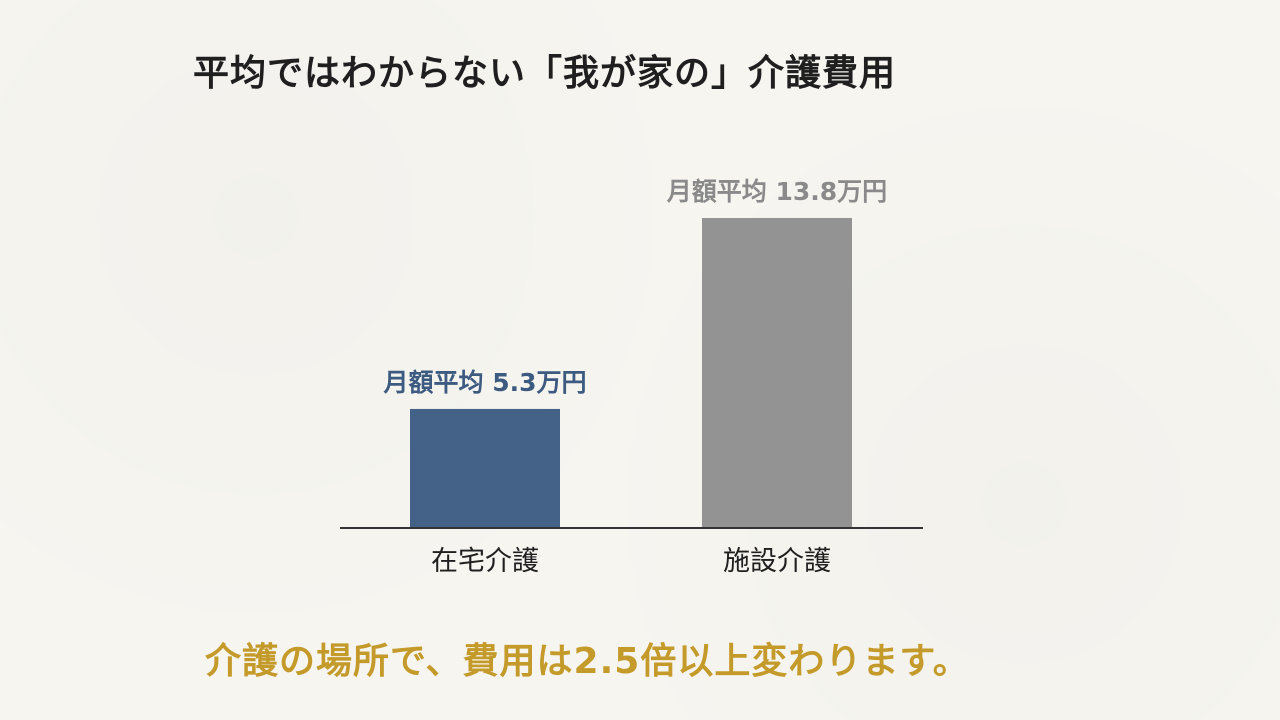 This screenshot has height=720, width=1280. Describe the element at coordinates (631, 373) in the screenshot. I see `bars-group` at that location.